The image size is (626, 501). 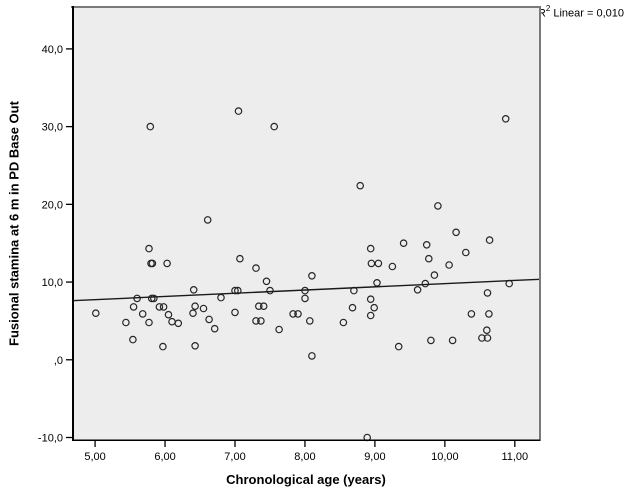 I want to click on x-tick-label: 7,00, so click(x=234, y=457).